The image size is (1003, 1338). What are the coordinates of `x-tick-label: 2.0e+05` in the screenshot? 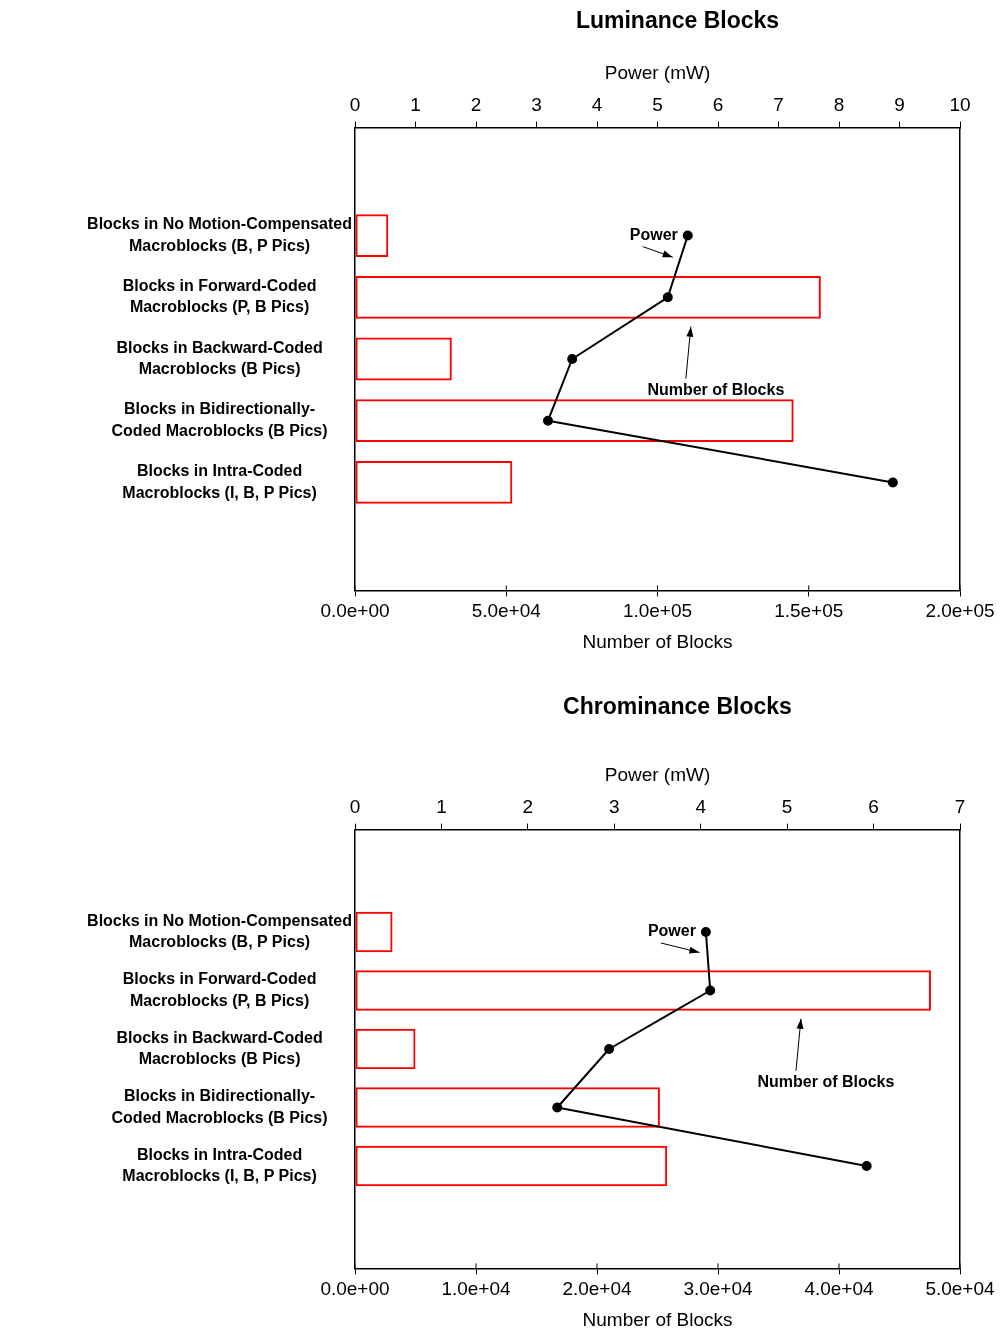 It's located at (960, 611).